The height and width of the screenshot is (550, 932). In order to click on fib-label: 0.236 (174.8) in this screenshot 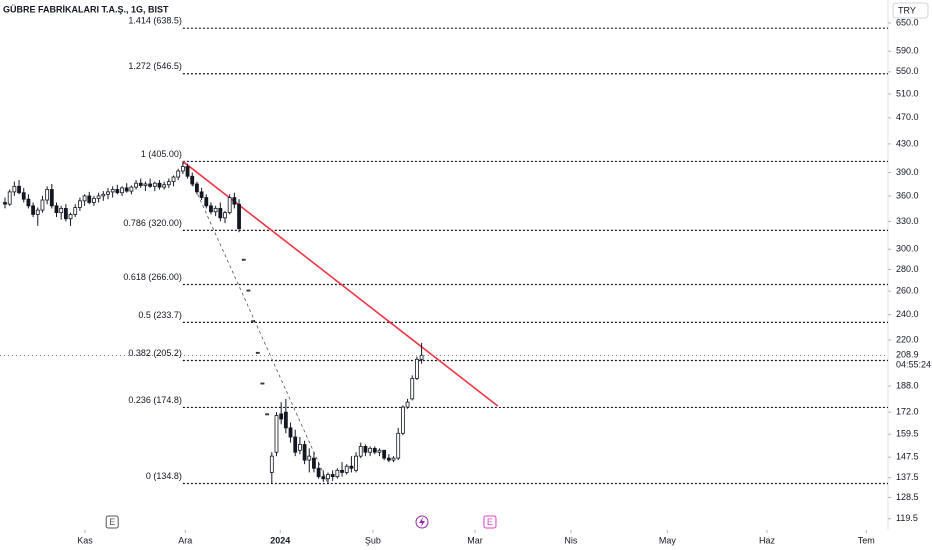, I will do `click(155, 400)`.